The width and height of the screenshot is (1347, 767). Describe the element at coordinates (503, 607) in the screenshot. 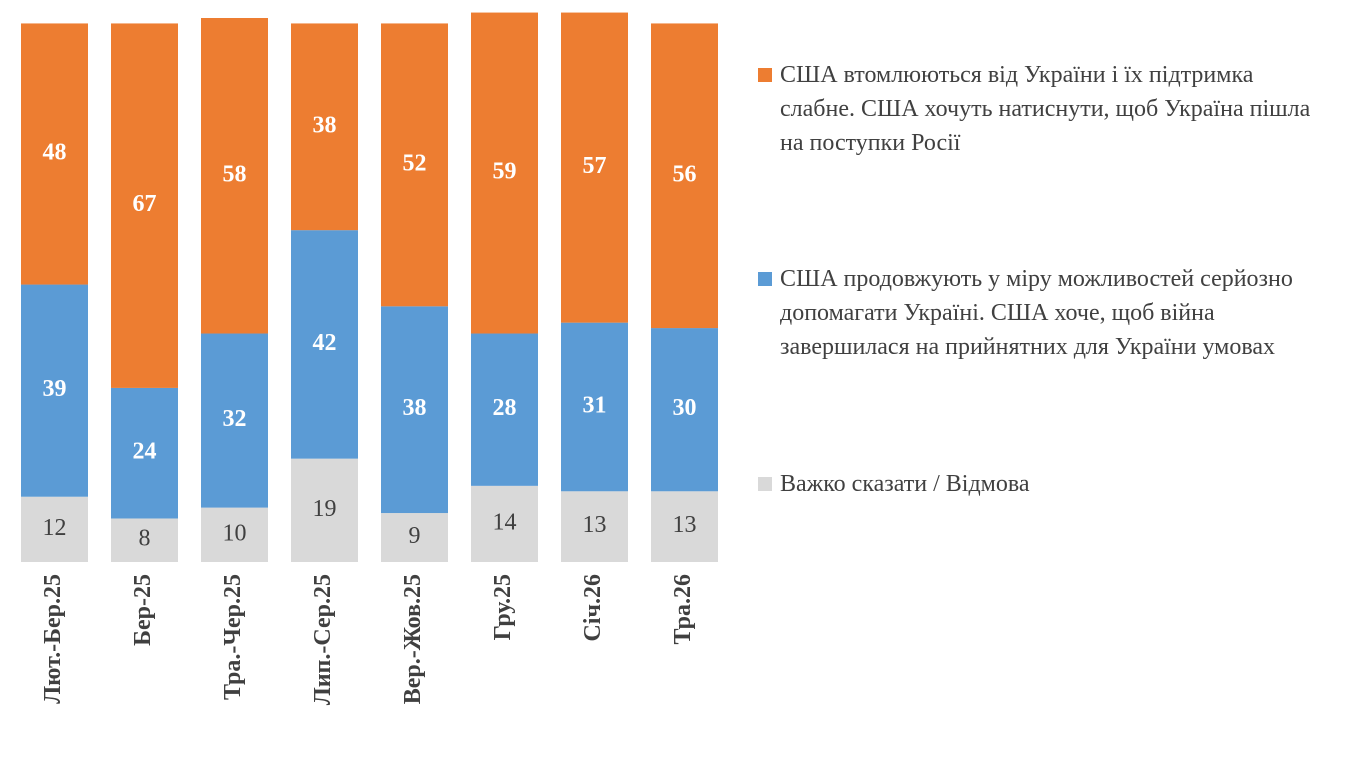

I see `x-tick-label: Гру.25` at that location.